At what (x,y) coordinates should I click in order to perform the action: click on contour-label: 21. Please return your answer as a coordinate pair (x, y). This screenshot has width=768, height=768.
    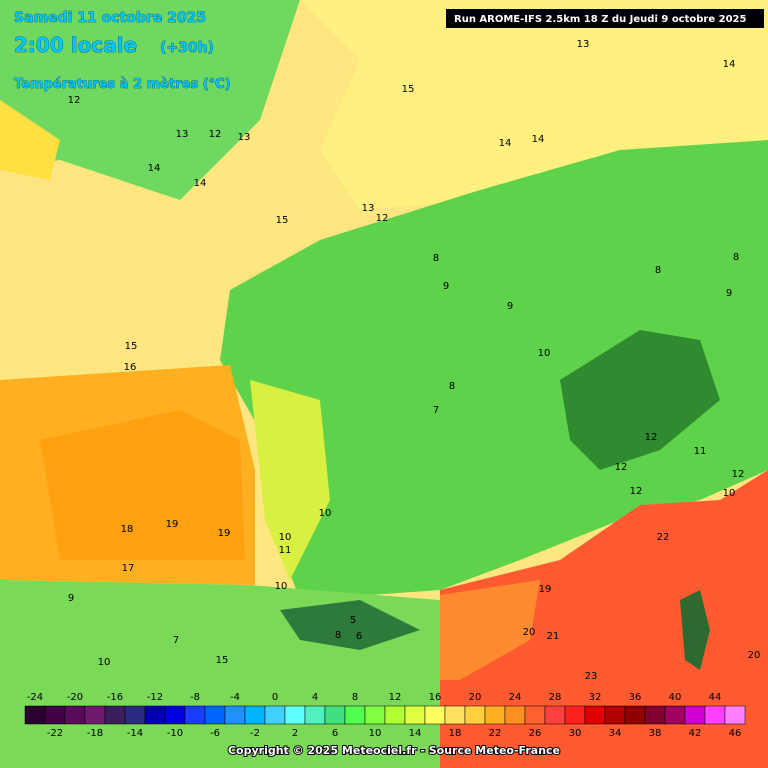
    Looking at the image, I should click on (553, 636).